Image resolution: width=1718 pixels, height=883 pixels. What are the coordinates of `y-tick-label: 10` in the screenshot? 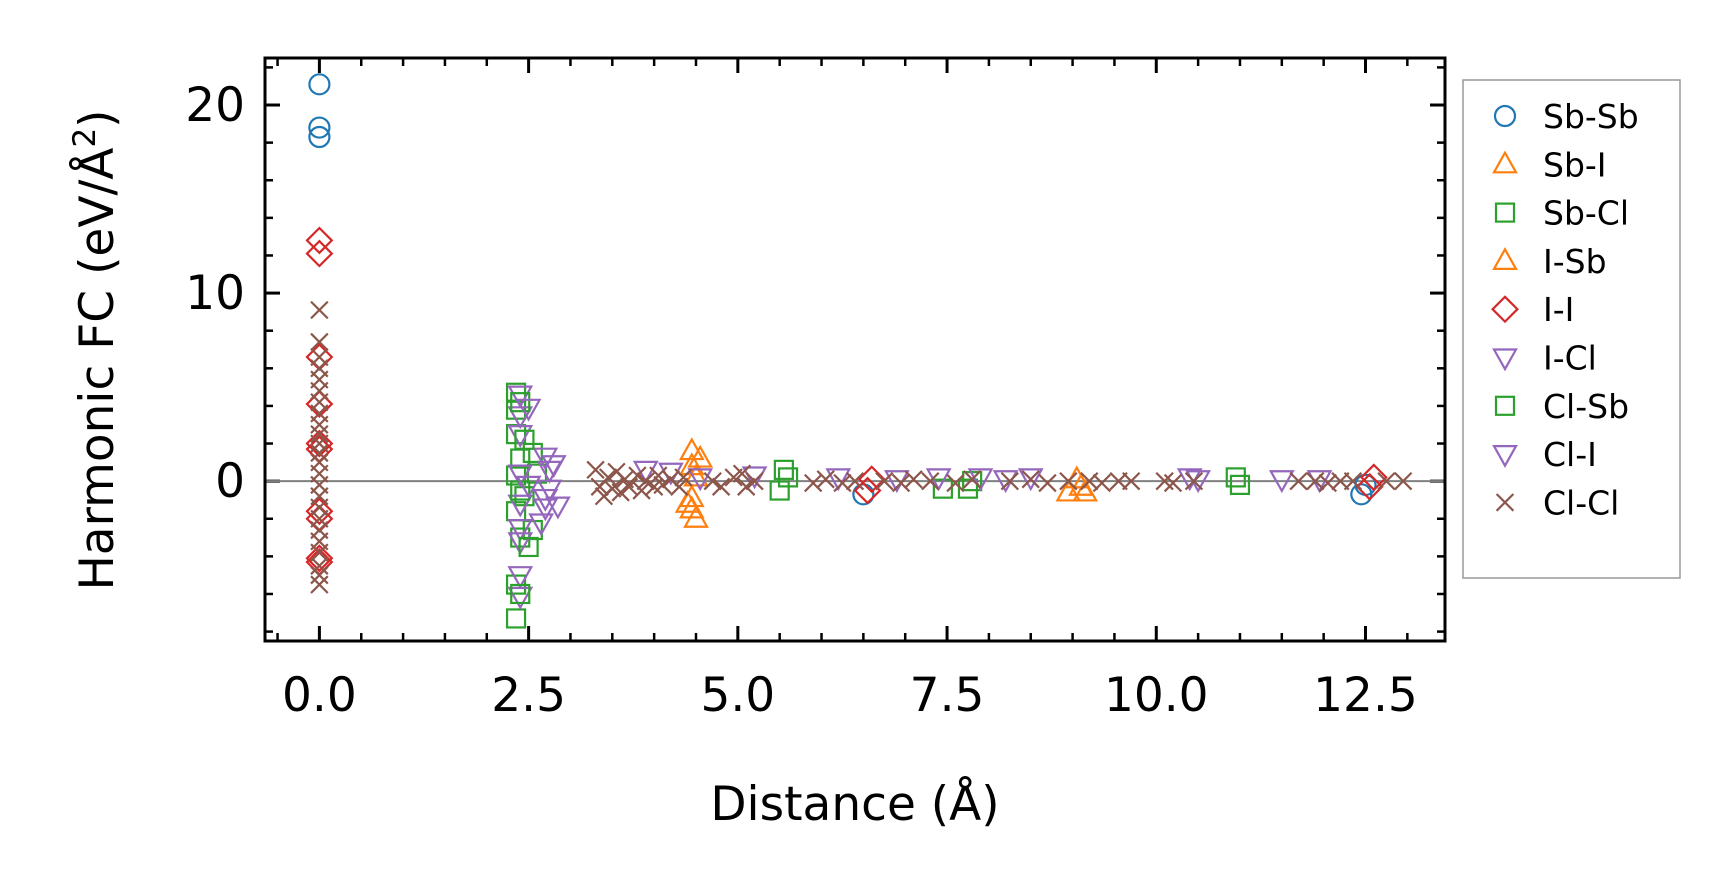 It's located at (215, 293).